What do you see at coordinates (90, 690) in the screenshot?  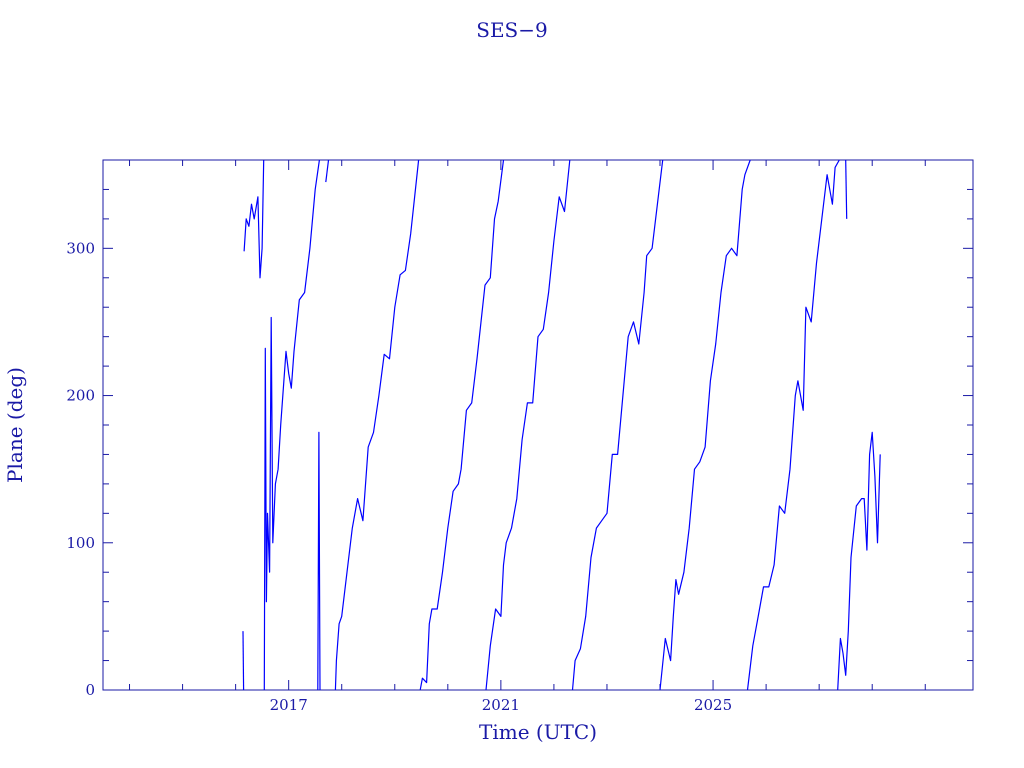 I see `y-tick-label: 0` at bounding box center [90, 690].